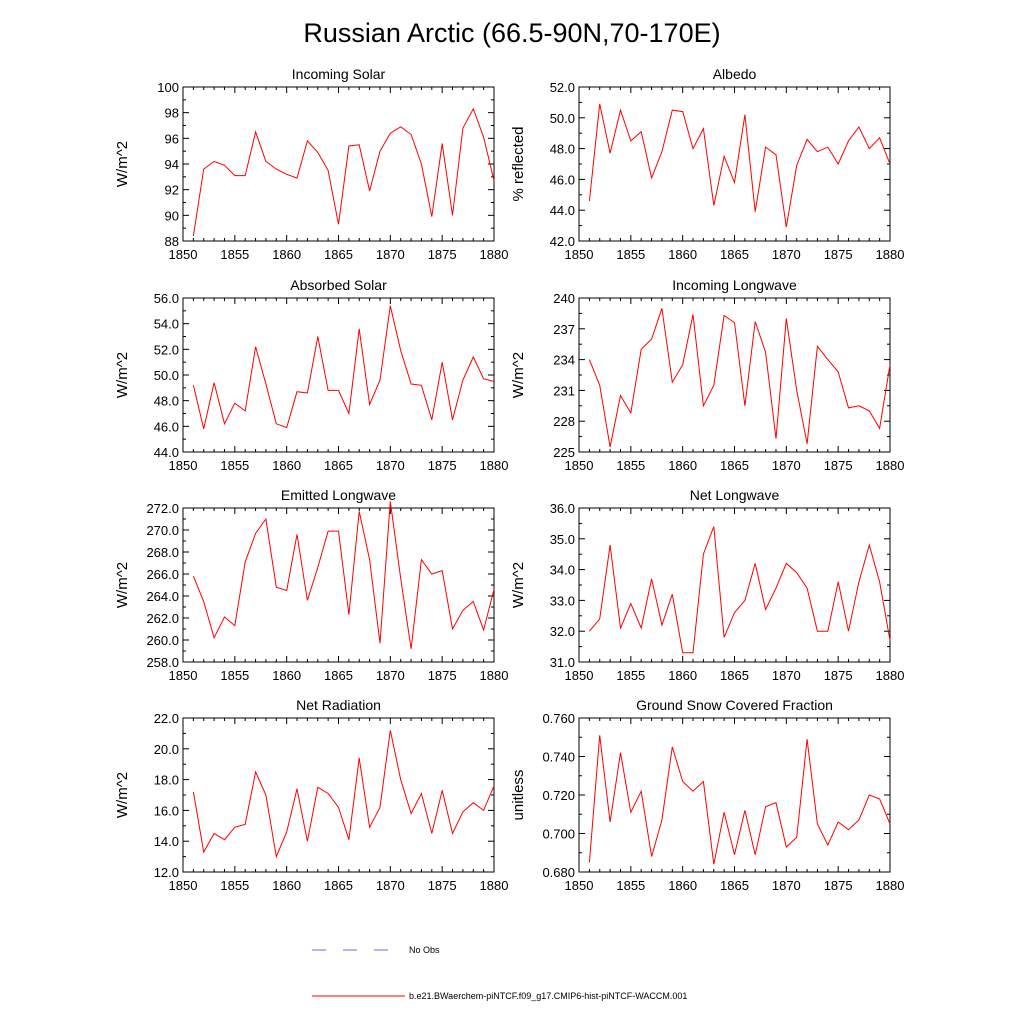  Describe the element at coordinates (735, 74) in the screenshot. I see `panel-title: Albedo` at that location.